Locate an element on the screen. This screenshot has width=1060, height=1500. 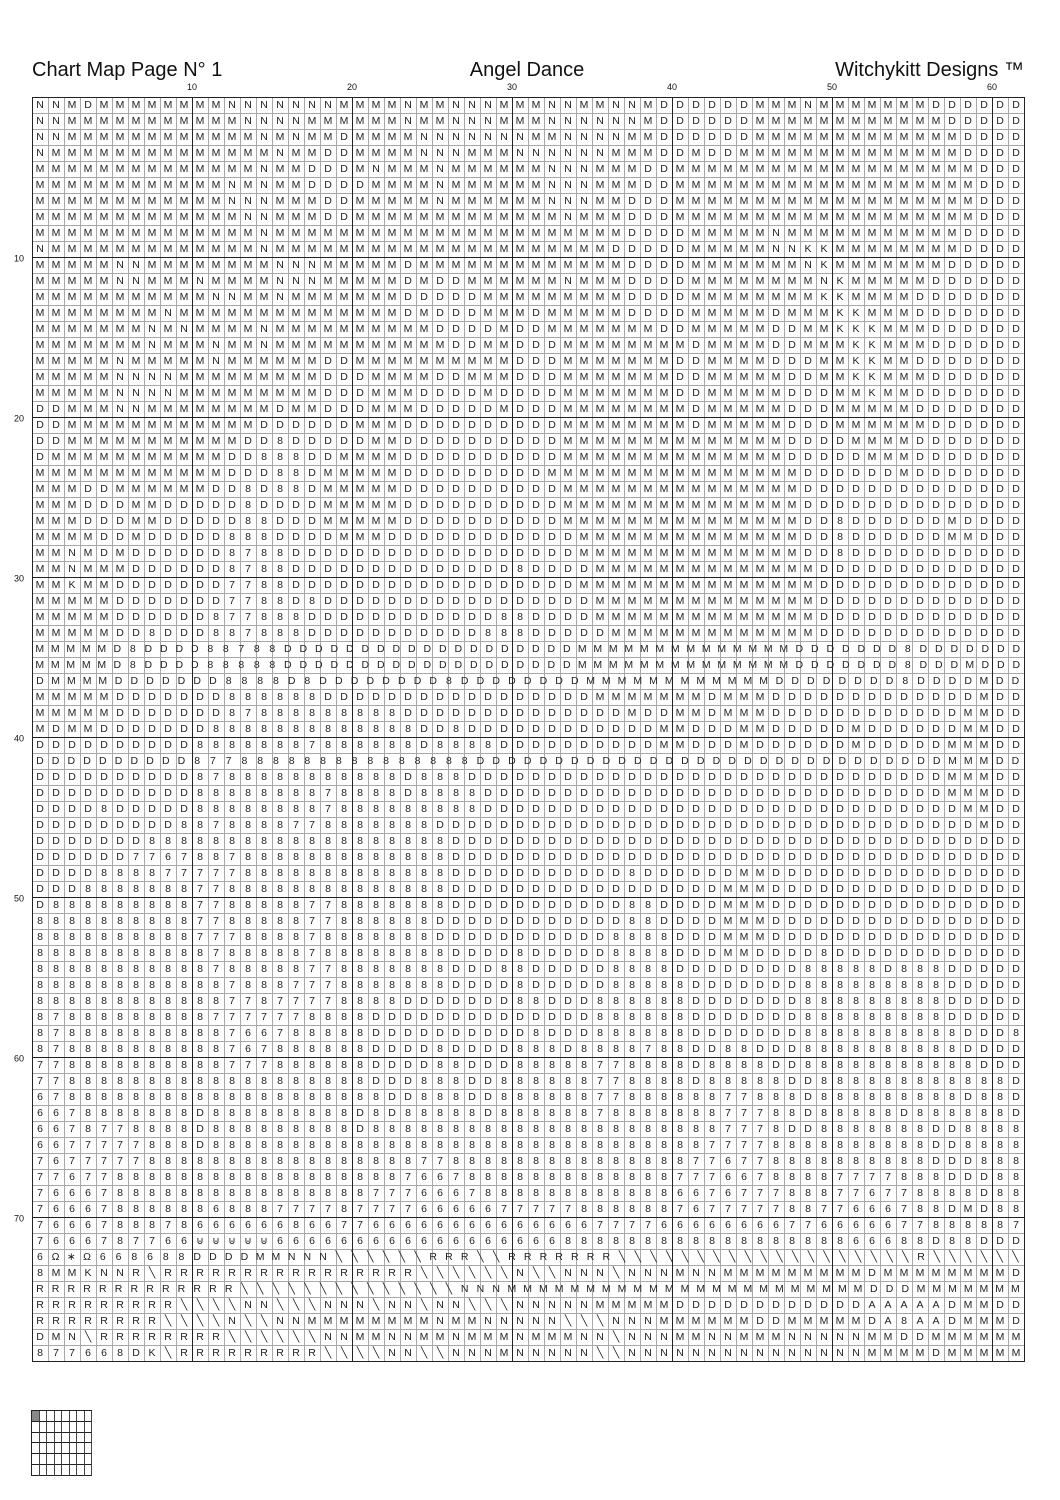
grid-cell: A is located at coordinates (872, 1305).